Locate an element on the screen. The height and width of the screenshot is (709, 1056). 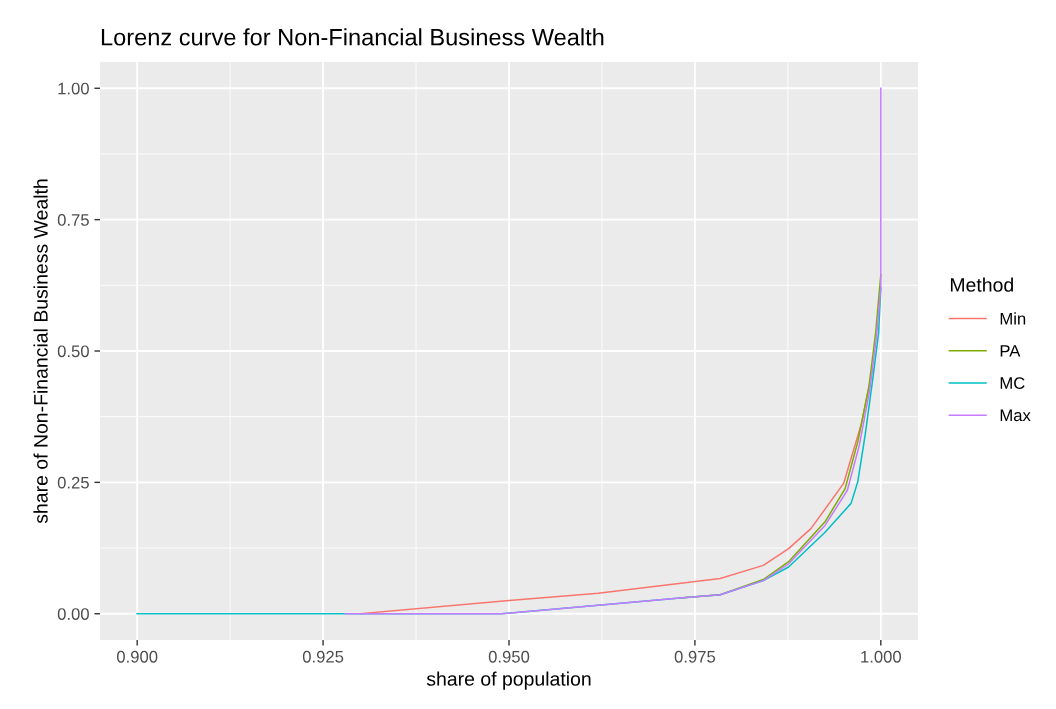
x-tick-label: 0.975 is located at coordinates (695, 656).